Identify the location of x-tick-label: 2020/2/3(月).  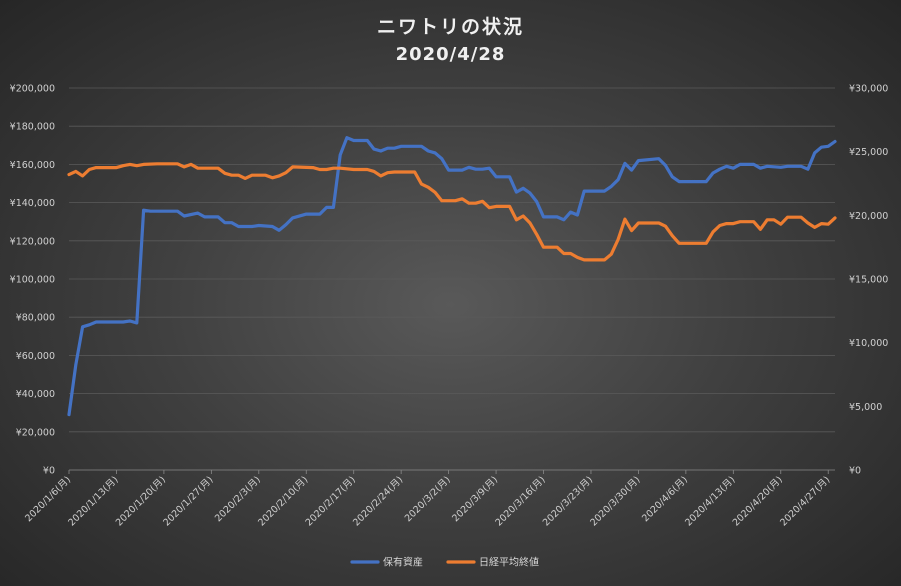
(238, 499).